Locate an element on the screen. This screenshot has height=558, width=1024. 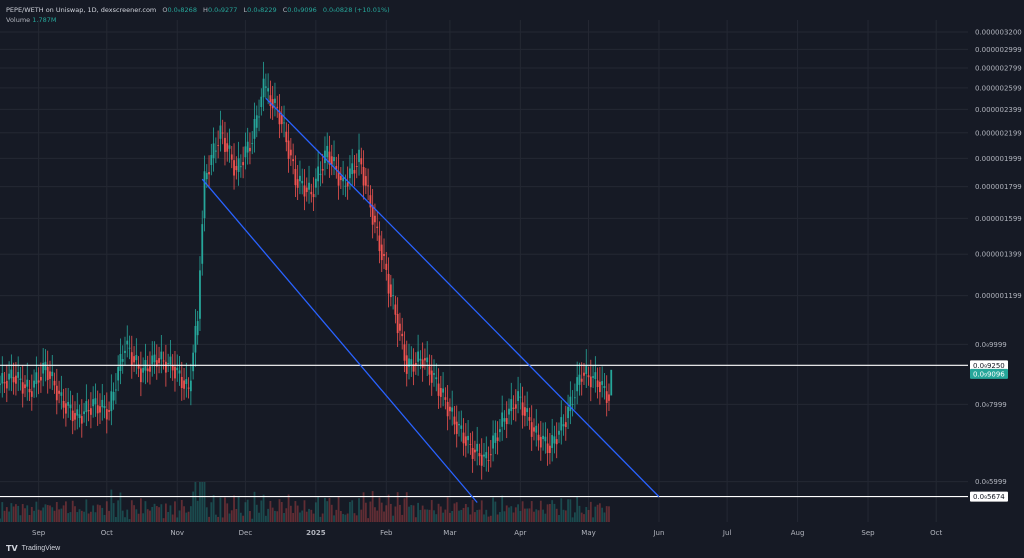
price-label-box is located at coordinates (989, 365).